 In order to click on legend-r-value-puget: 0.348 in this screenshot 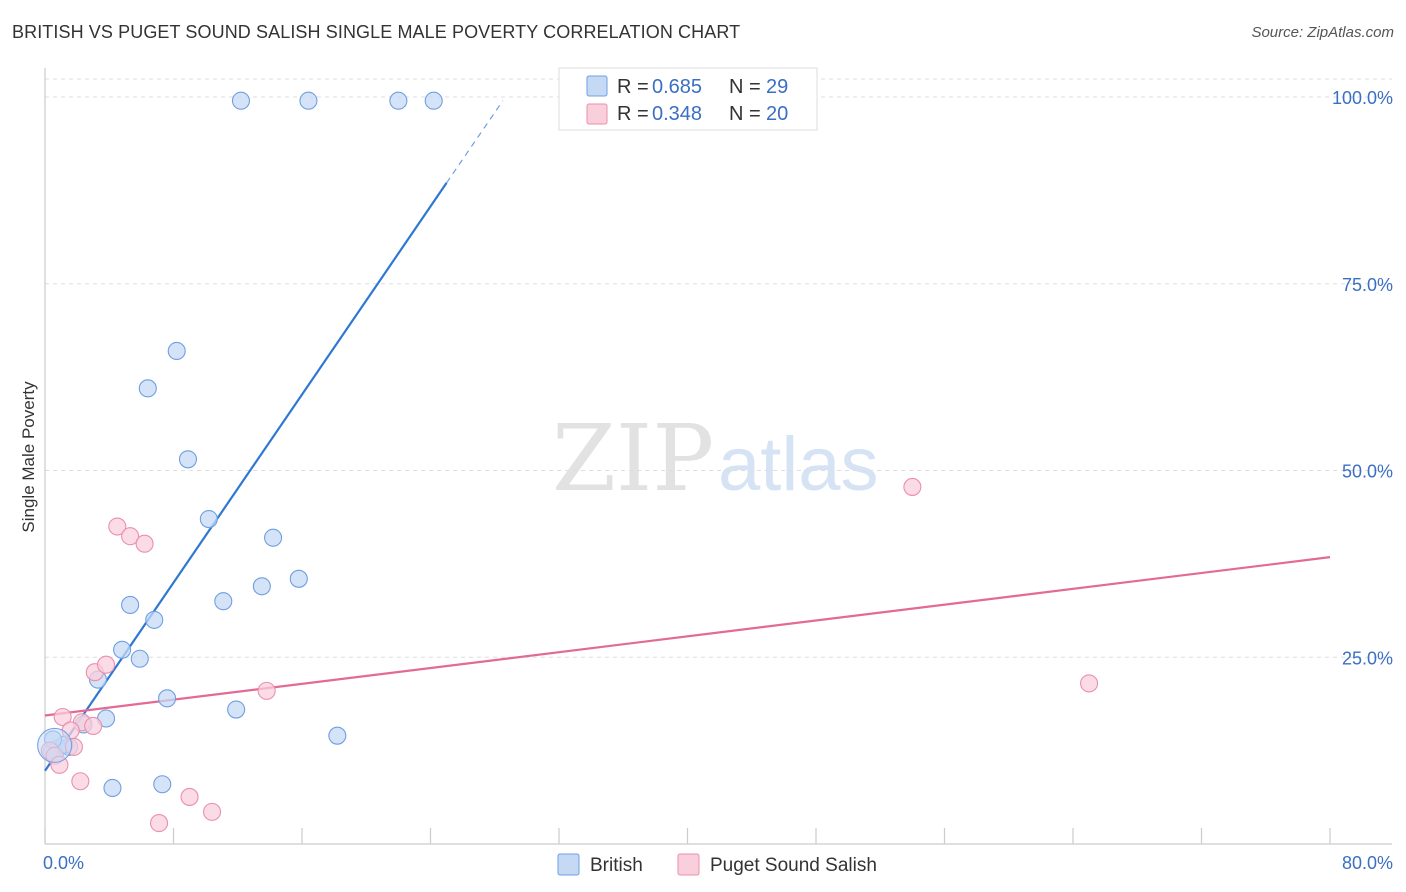, I will do `click(677, 114)`.